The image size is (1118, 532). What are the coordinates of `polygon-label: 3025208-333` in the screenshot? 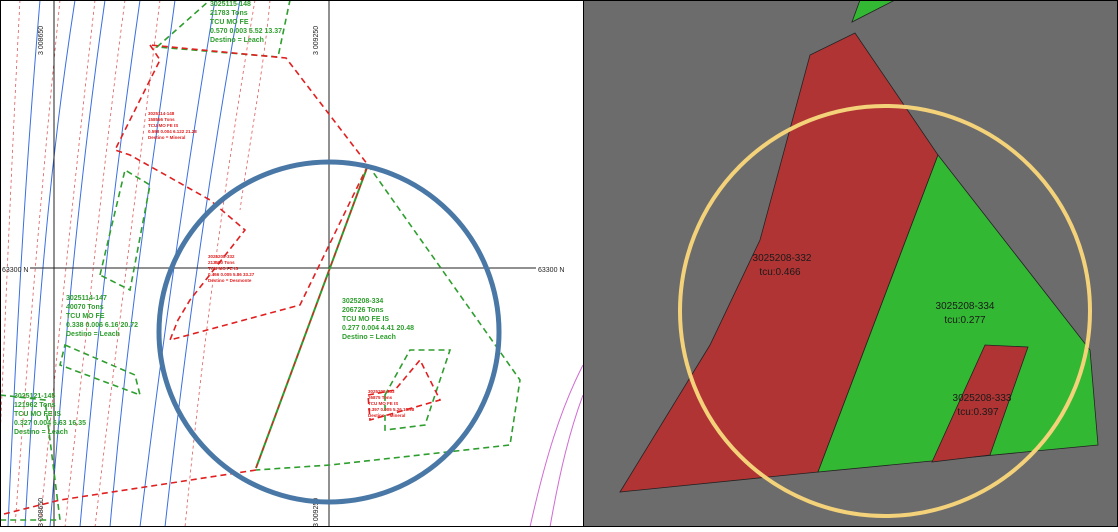 It's located at (982, 398).